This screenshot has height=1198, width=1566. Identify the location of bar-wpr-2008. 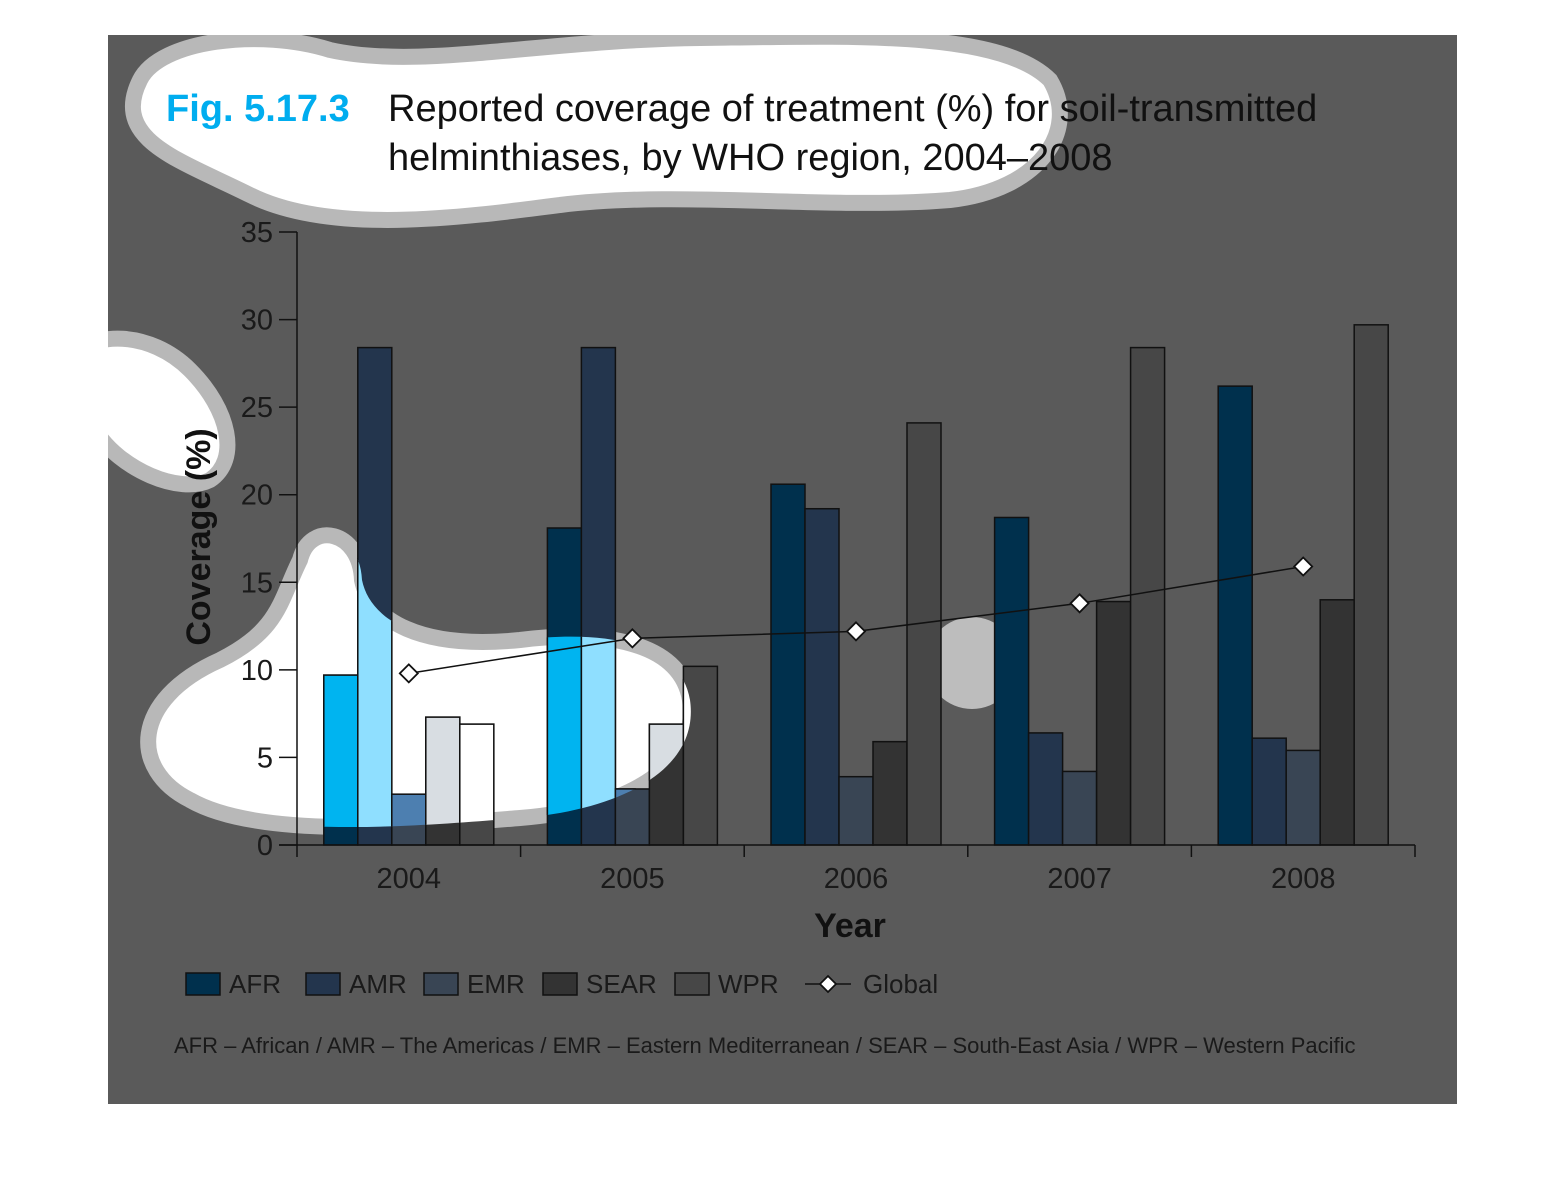
(1371, 585).